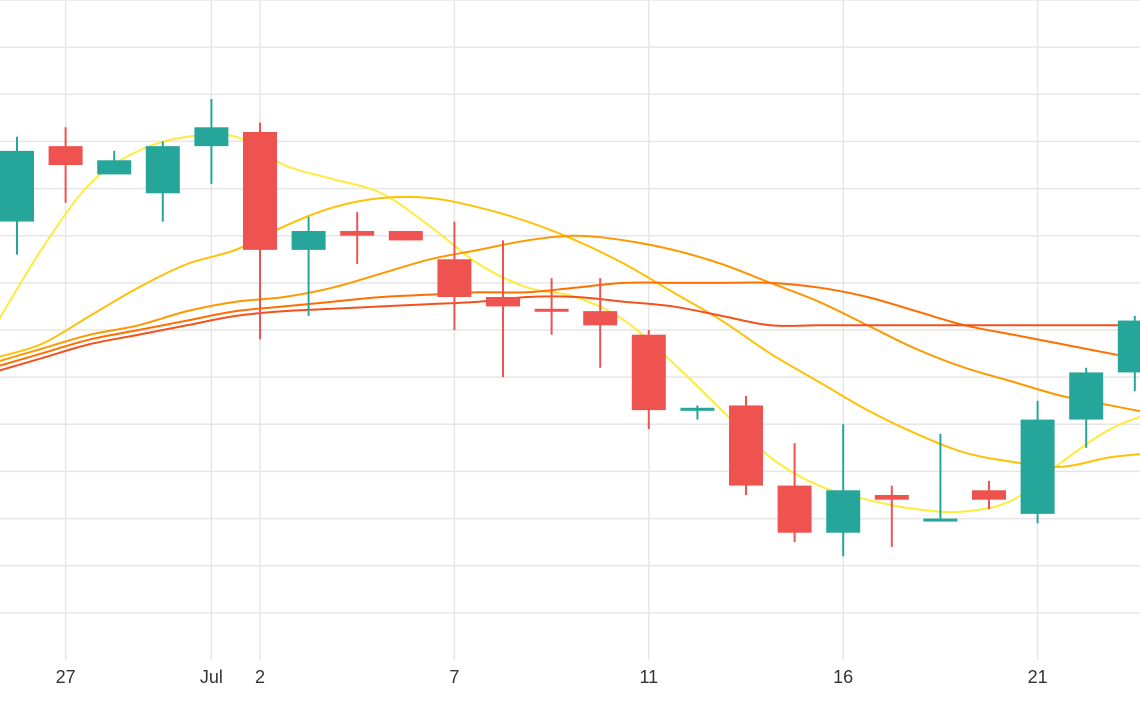 This screenshot has width=1140, height=710. Describe the element at coordinates (211, 677) in the screenshot. I see `x-tick-label: Jul` at that location.